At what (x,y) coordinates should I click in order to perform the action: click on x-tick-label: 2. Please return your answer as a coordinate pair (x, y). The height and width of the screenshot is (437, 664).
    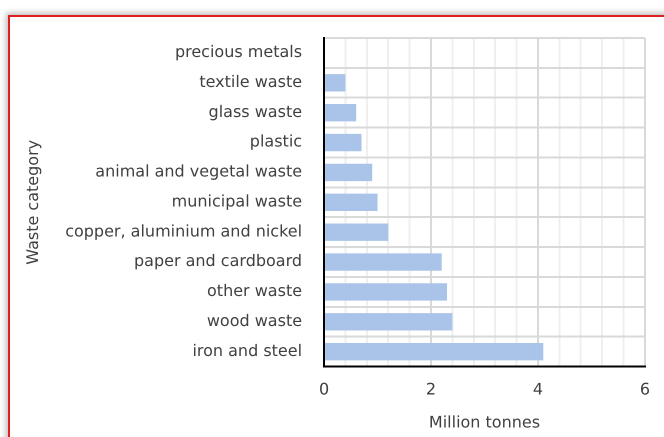
    Looking at the image, I should click on (431, 388).